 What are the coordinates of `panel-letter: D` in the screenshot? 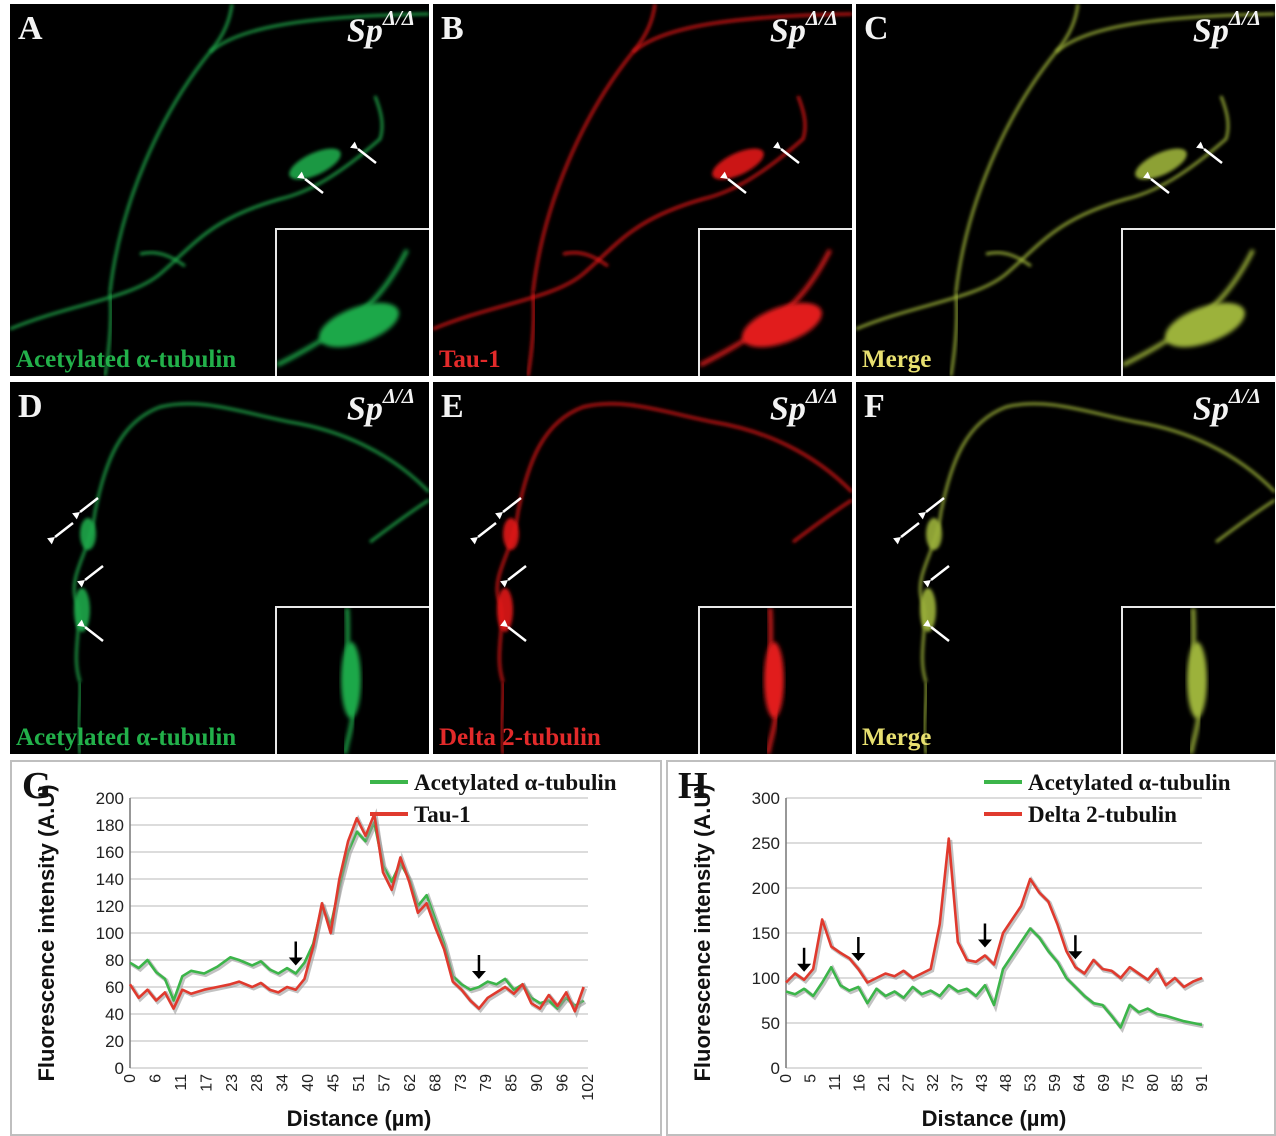 It's located at (30, 406).